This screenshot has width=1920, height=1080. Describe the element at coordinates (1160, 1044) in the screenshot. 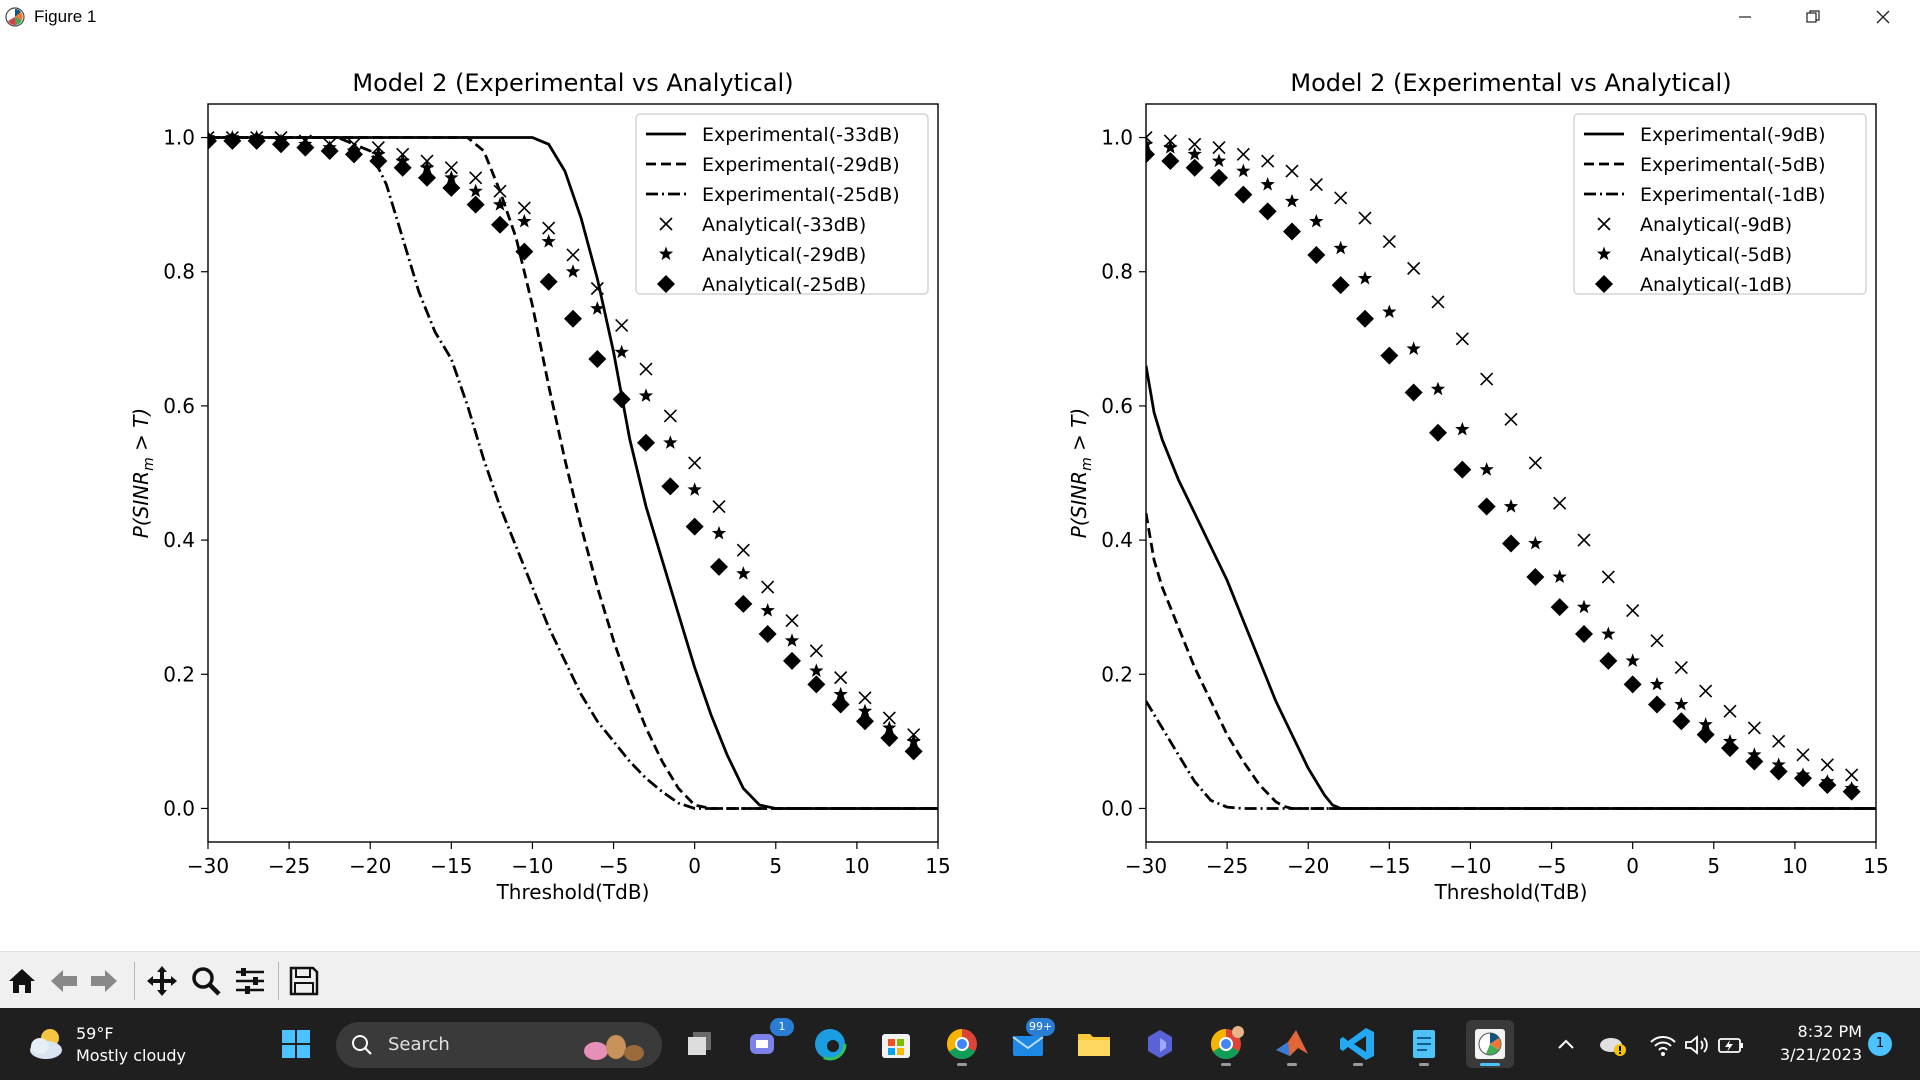

I see `taskbar-copilot` at that location.